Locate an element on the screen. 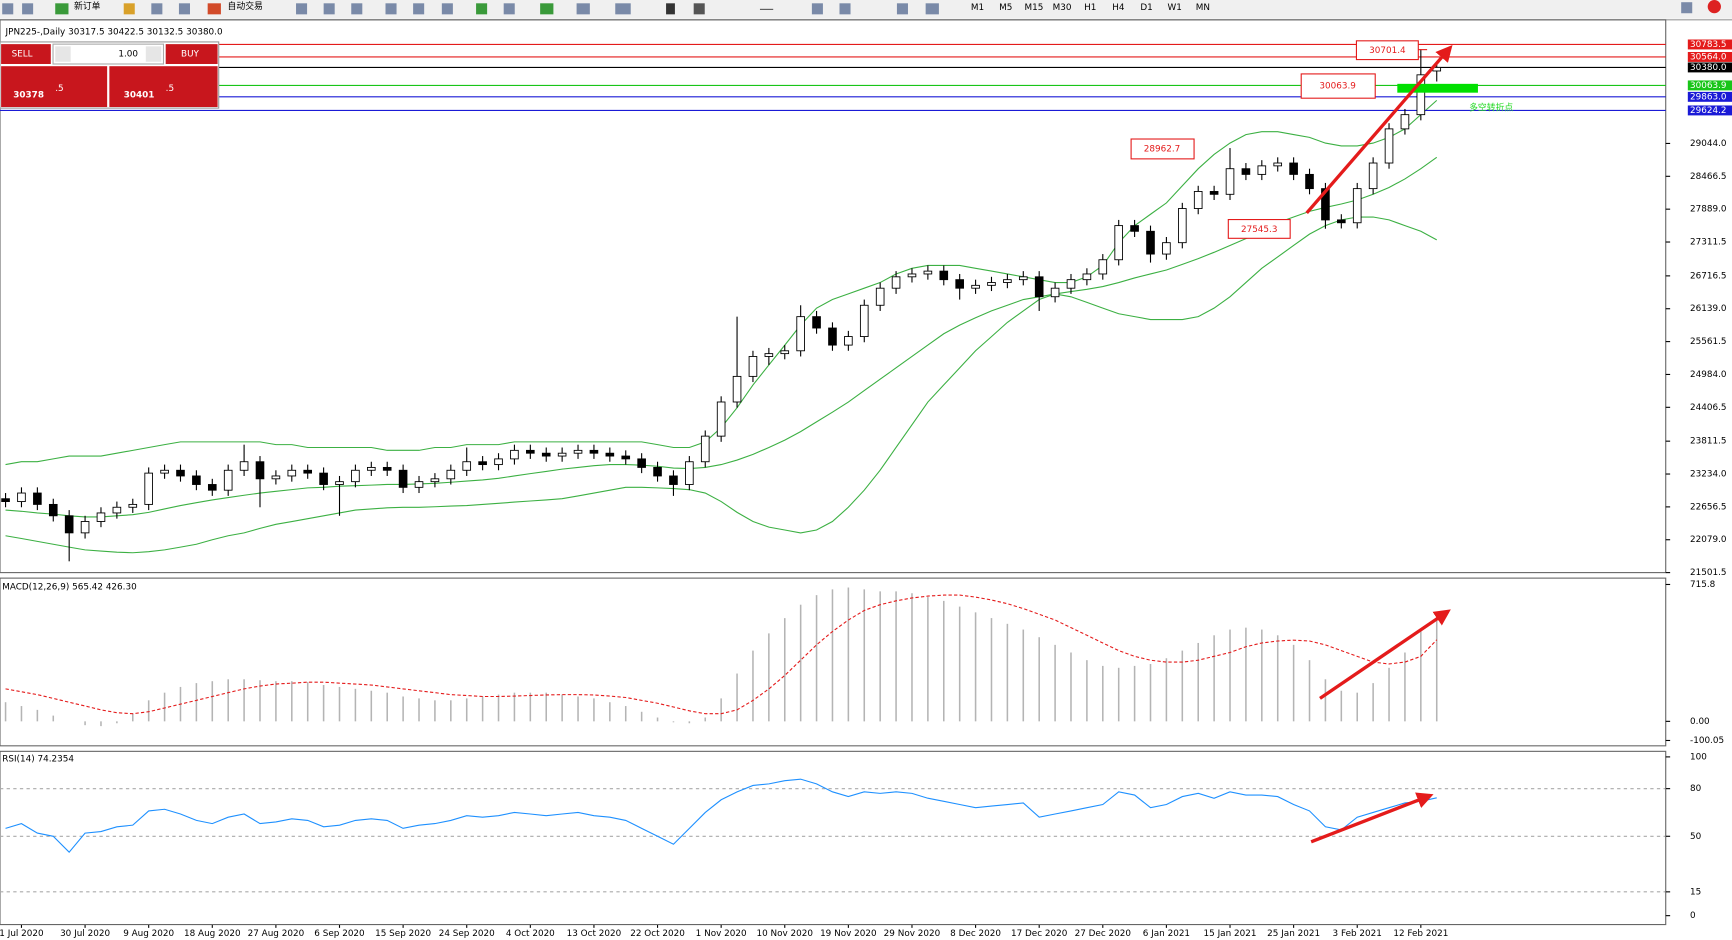 Image resolution: width=1732 pixels, height=940 pixels. timeframe: M1 is located at coordinates (977, 8).